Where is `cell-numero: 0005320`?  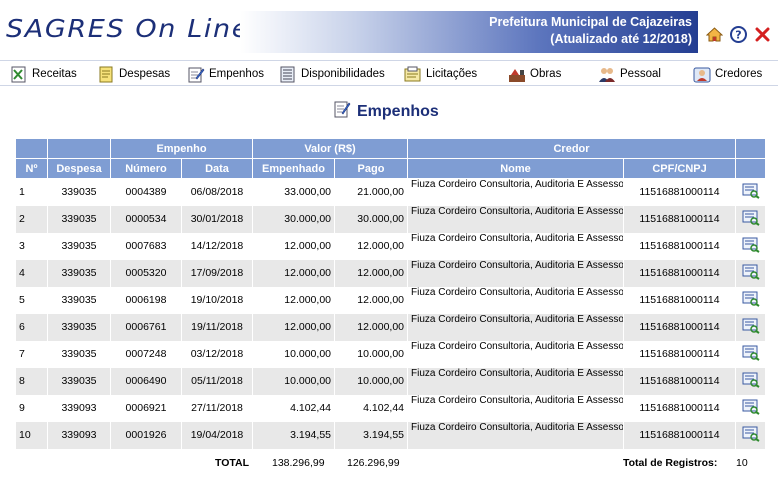
cell-numero: 0005320 is located at coordinates (146, 273).